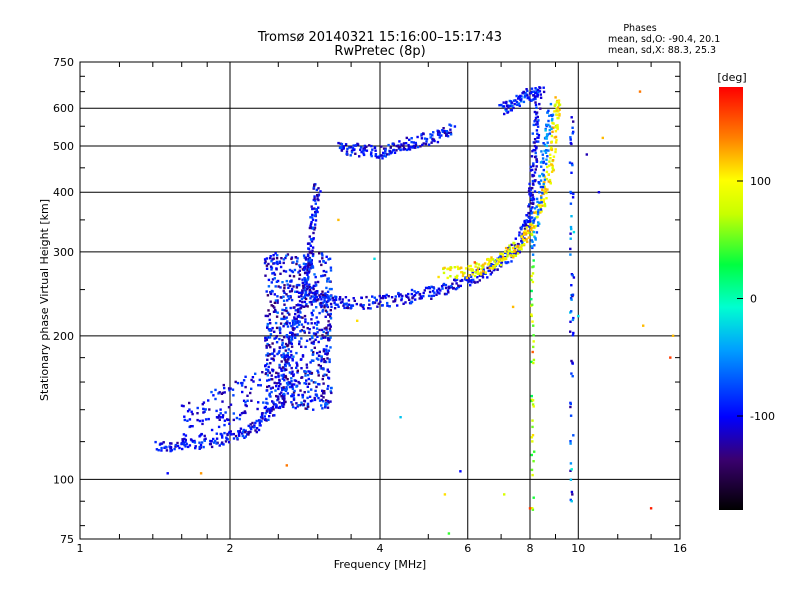 Image resolution: width=800 pixels, height=600 pixels. What do you see at coordinates (380, 564) in the screenshot?
I see `x-axis-label: Frequency [MHz]` at bounding box center [380, 564].